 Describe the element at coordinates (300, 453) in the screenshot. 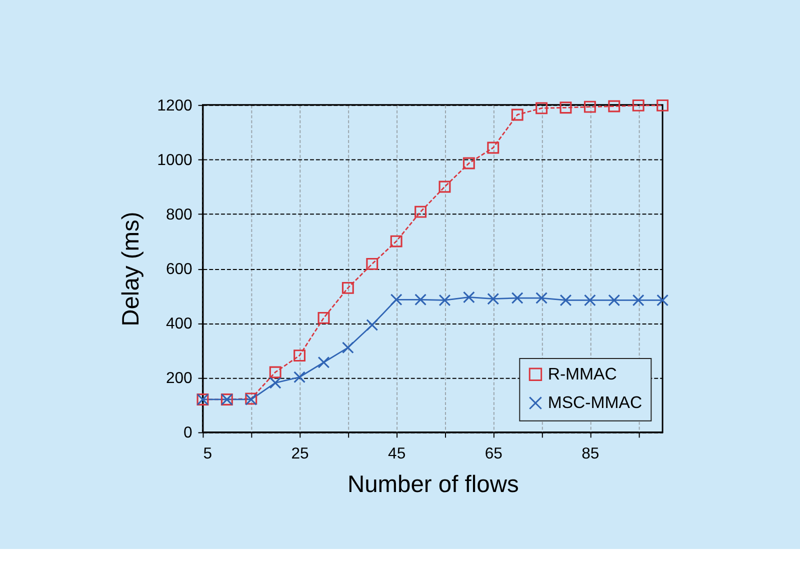

I see `x-tick-label: 25` at that location.